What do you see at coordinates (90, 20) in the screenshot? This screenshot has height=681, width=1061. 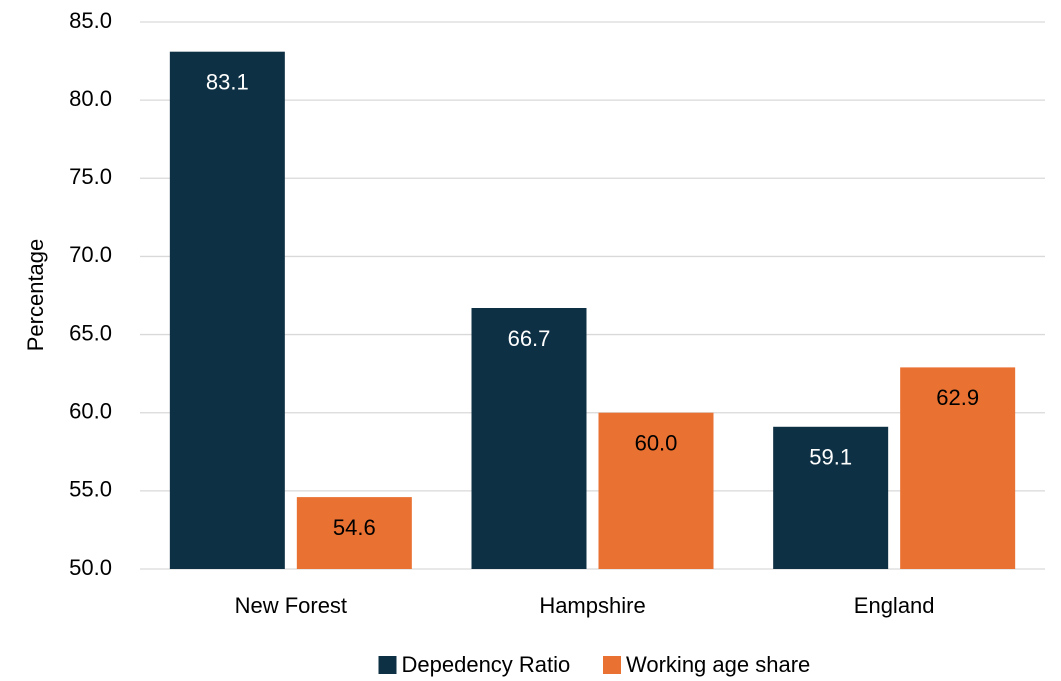 I see `y-tick-label: 85.0` at bounding box center [90, 20].